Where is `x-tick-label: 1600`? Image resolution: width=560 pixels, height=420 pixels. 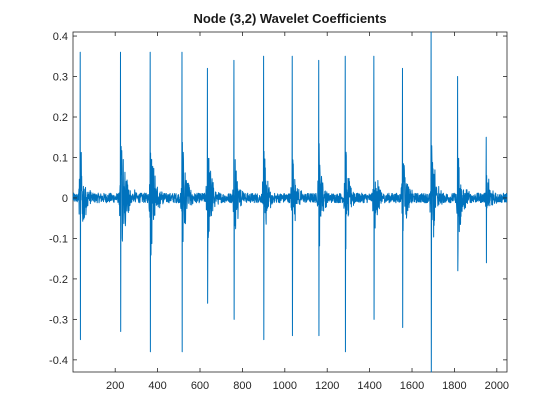 x-tick-label: 1600 is located at coordinates (412, 386).